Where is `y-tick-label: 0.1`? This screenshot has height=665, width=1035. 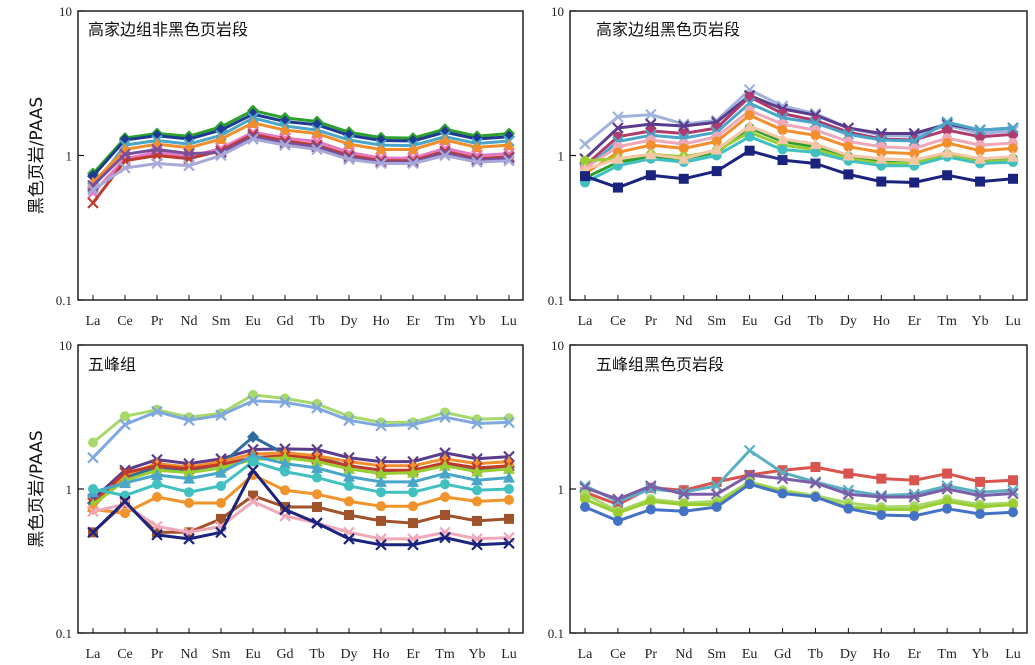
y-tick-label: 0.1 is located at coordinates (64, 633).